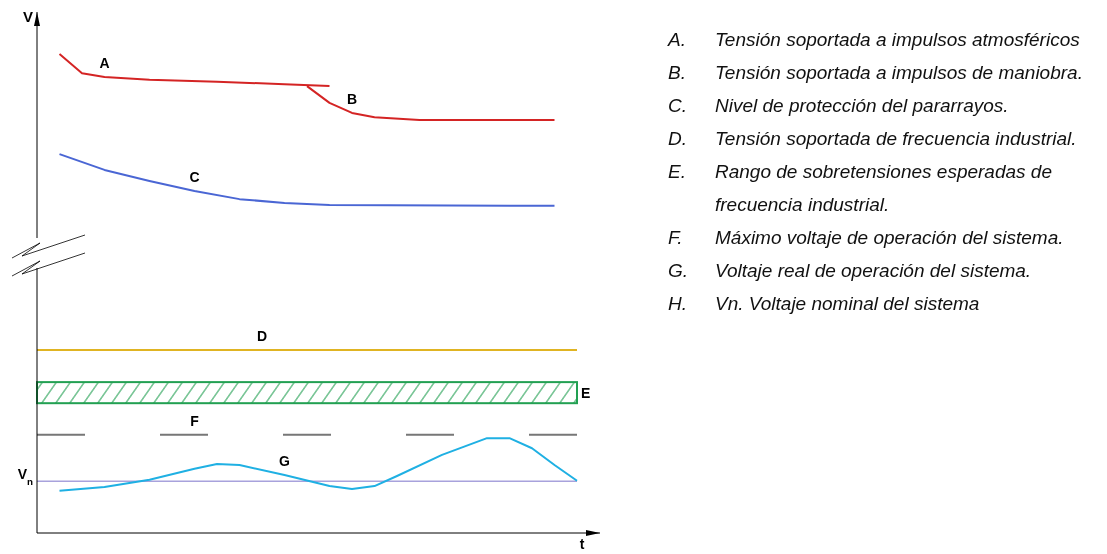  Describe the element at coordinates (824, 303) in the screenshot. I see `text: H. Vn. Voltaje nominal del sistema` at that location.